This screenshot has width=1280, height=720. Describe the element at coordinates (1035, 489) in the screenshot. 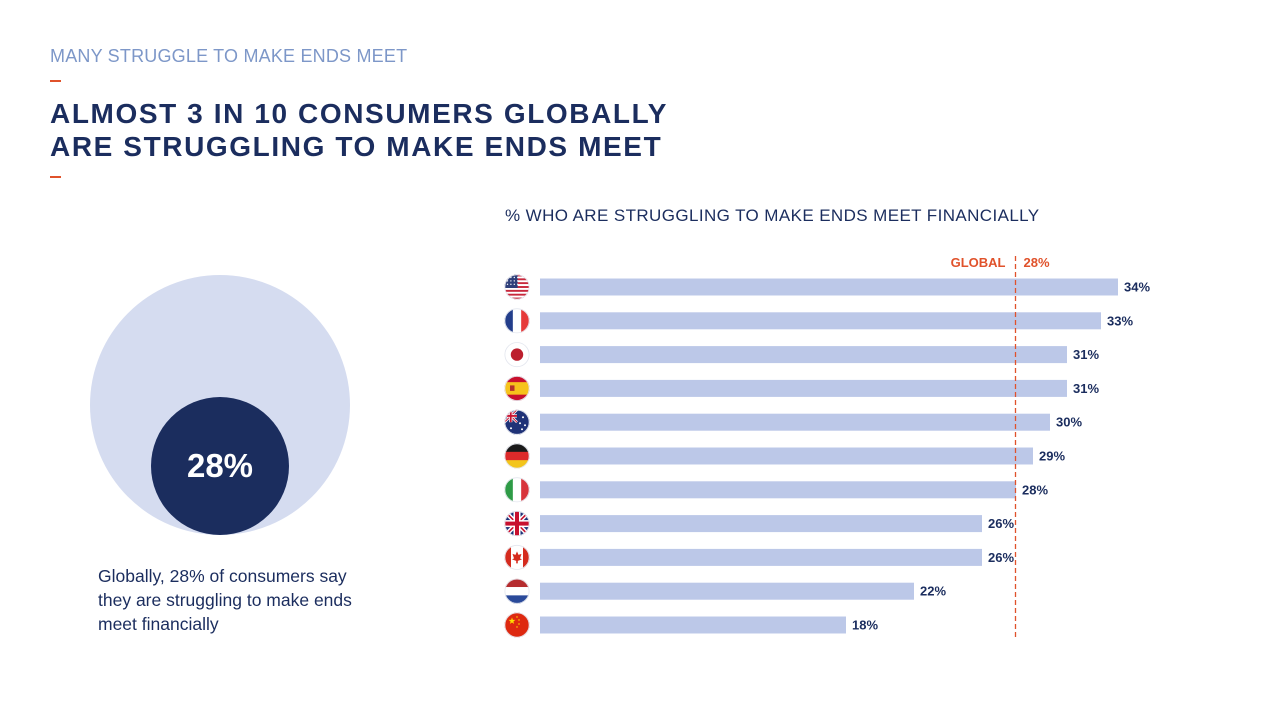

I see `bar-value-label: 28%` at that location.